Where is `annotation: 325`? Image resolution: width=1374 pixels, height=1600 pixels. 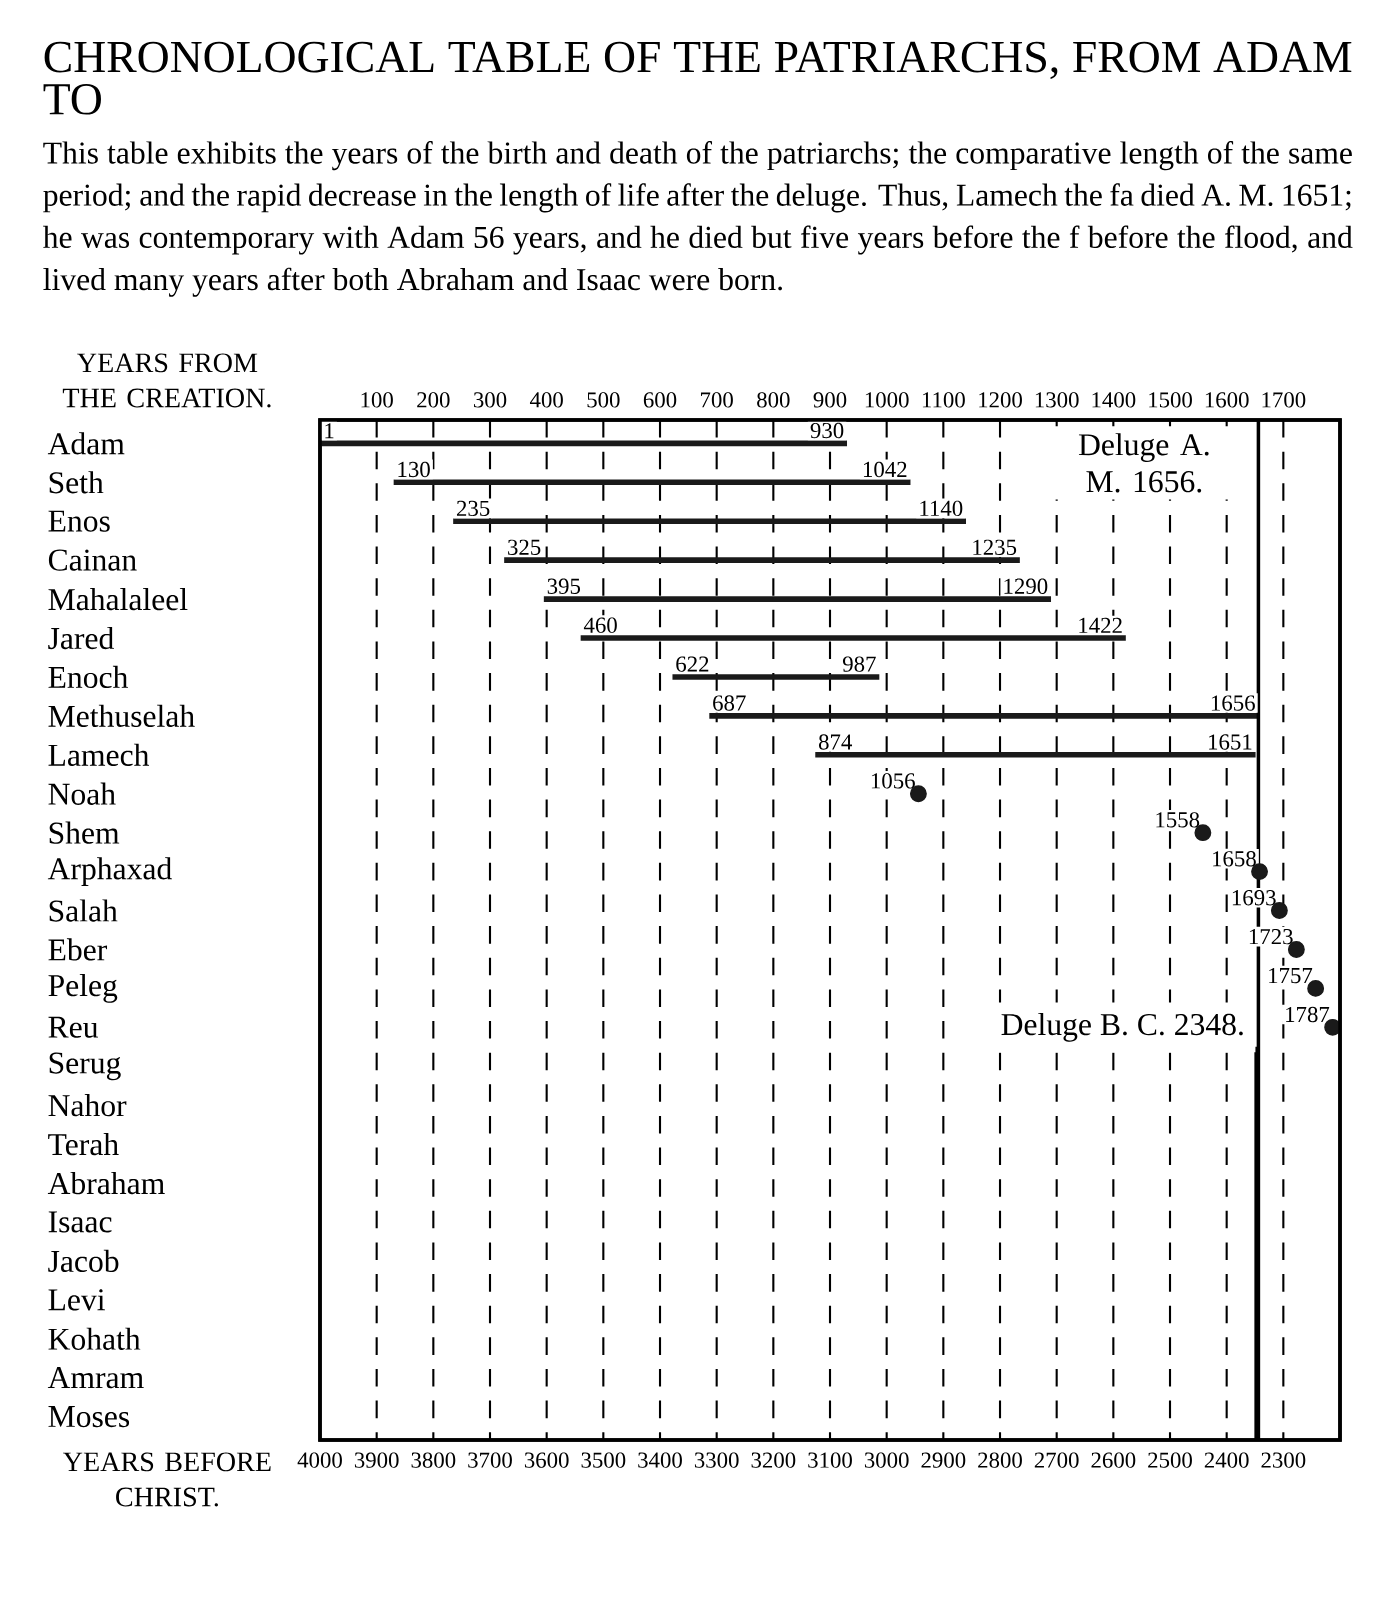 annotation: 325 is located at coordinates (524, 547).